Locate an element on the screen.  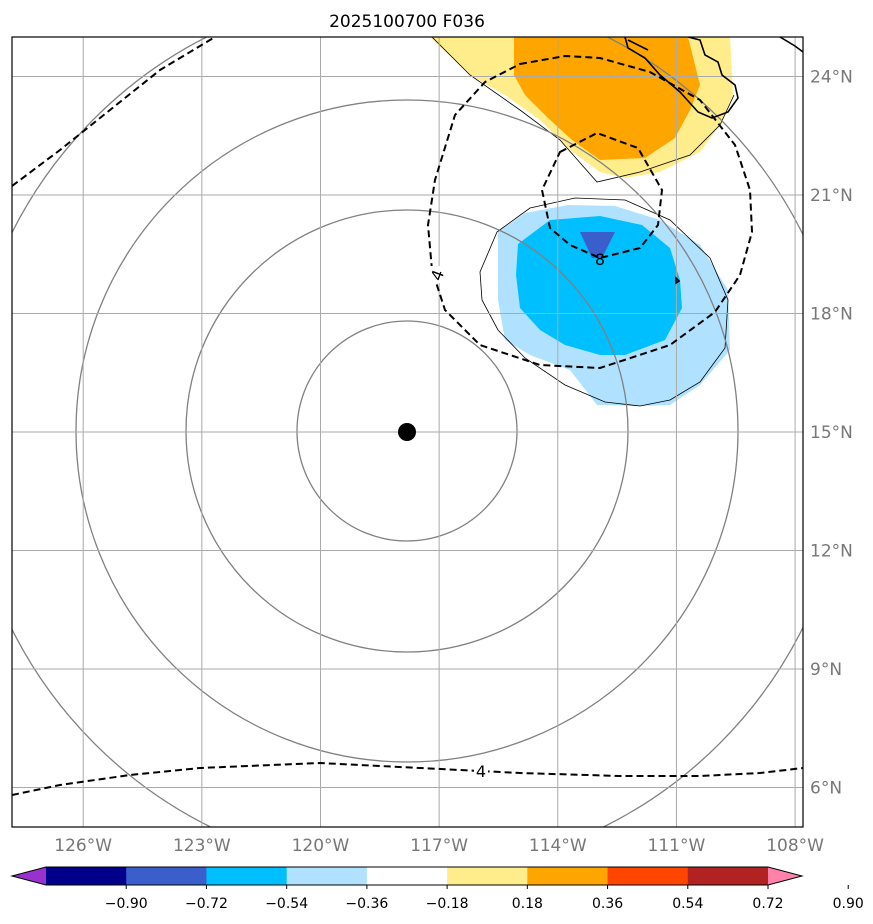
colorbar-tick-label: 0.72 is located at coordinates (767, 904).